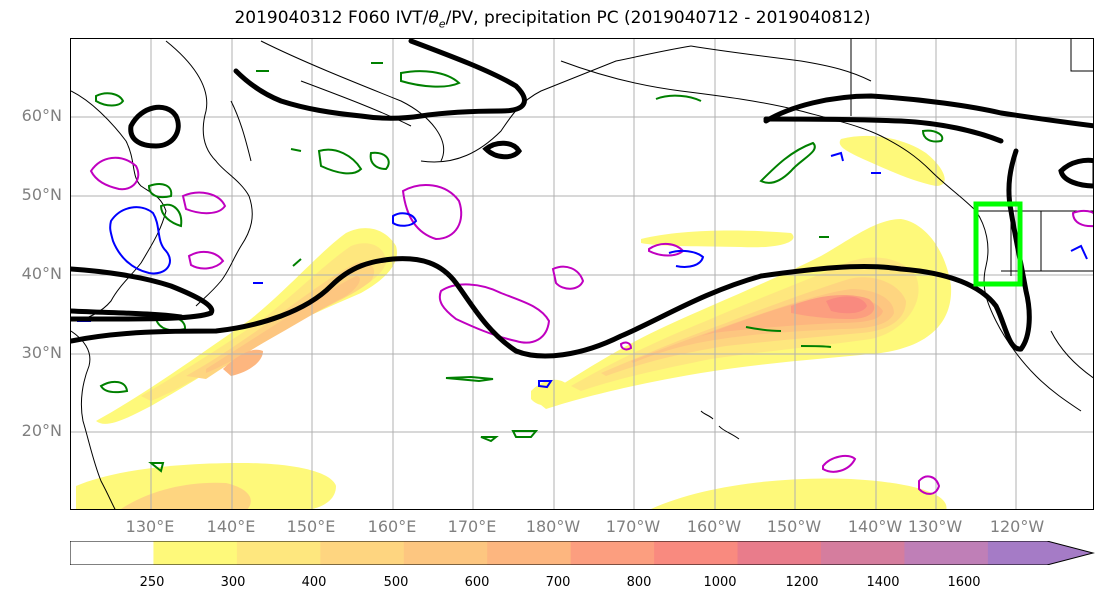 The image size is (1105, 603). What do you see at coordinates (639, 582) in the screenshot?
I see `colorbar-tick-label: 800` at bounding box center [639, 582].